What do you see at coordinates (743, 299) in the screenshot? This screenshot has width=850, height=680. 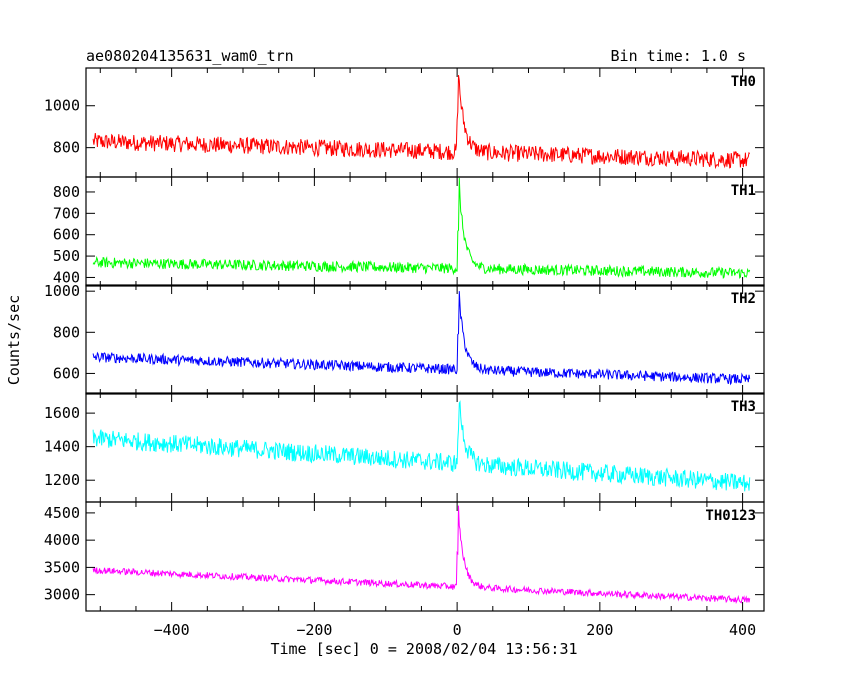 I see `panel-label-th2: TH2` at bounding box center [743, 299].